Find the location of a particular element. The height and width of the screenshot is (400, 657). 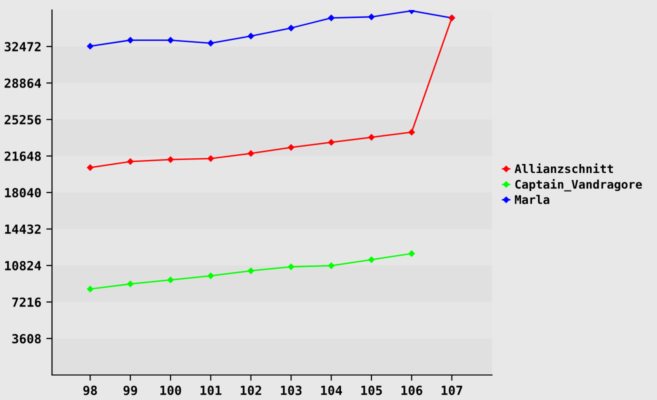

y-tick-label: 14432 is located at coordinates (23, 229).